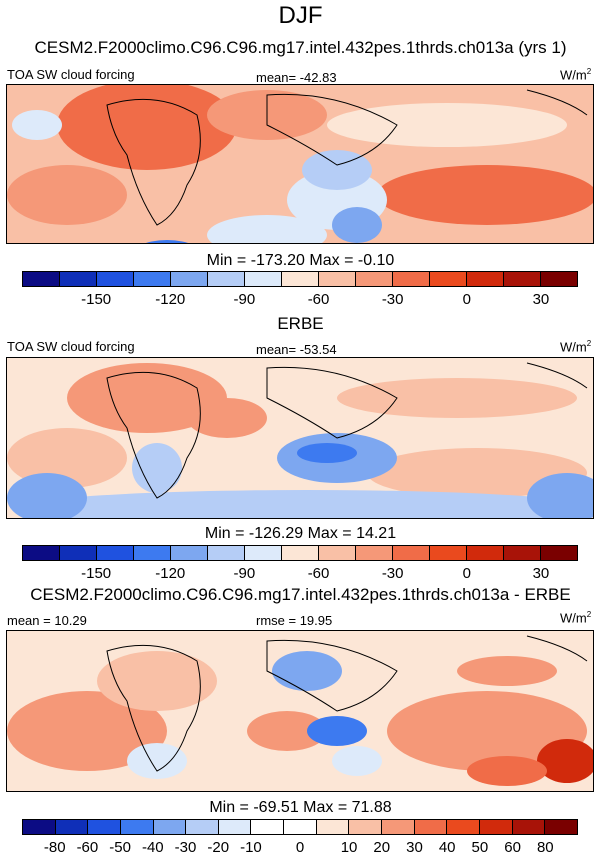 The height and width of the screenshot is (857, 601). What do you see at coordinates (512, 847) in the screenshot?
I see `colorbar-tick-label: 60` at bounding box center [512, 847].